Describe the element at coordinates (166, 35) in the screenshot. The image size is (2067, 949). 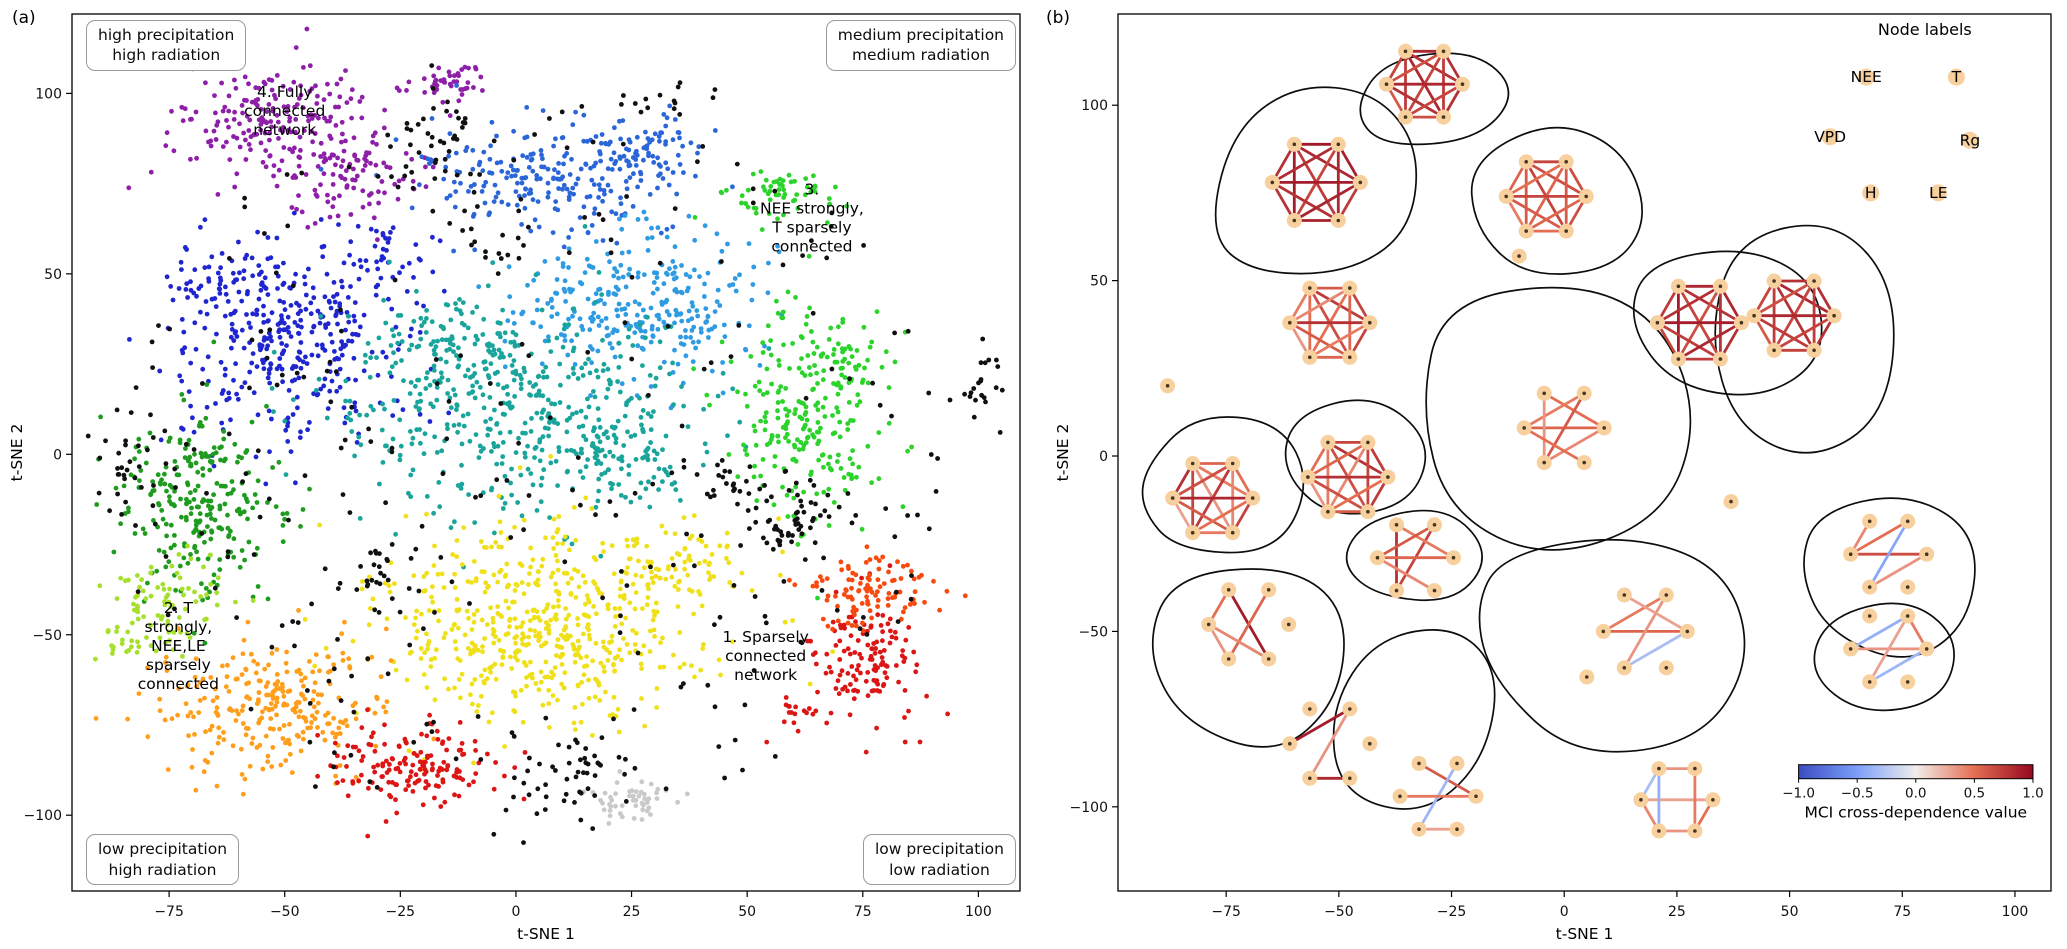
I see `corner-box-line: high precipitation` at that location.